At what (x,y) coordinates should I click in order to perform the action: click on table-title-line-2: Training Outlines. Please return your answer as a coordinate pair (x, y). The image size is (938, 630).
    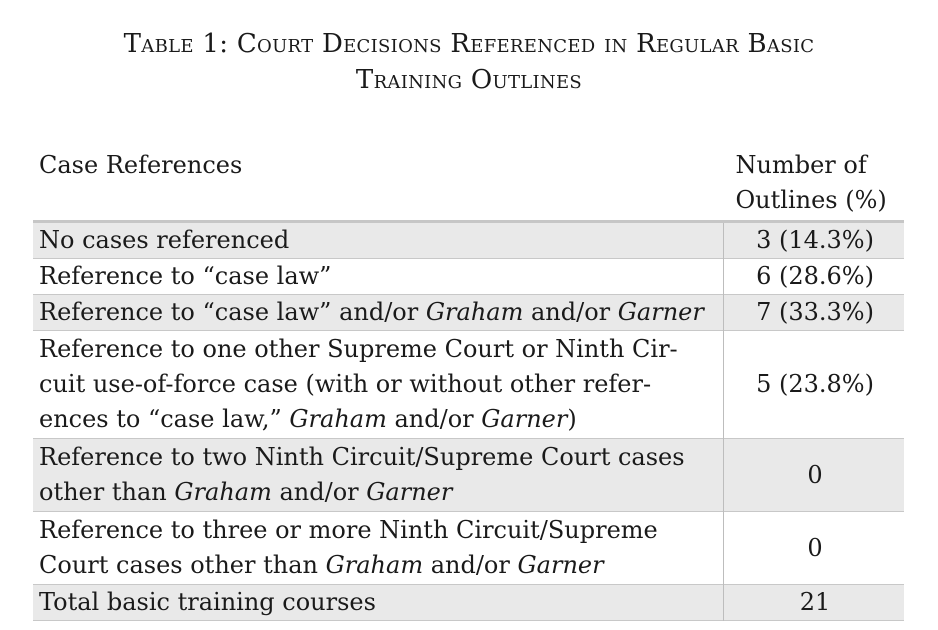
    Looking at the image, I should click on (469, 80).